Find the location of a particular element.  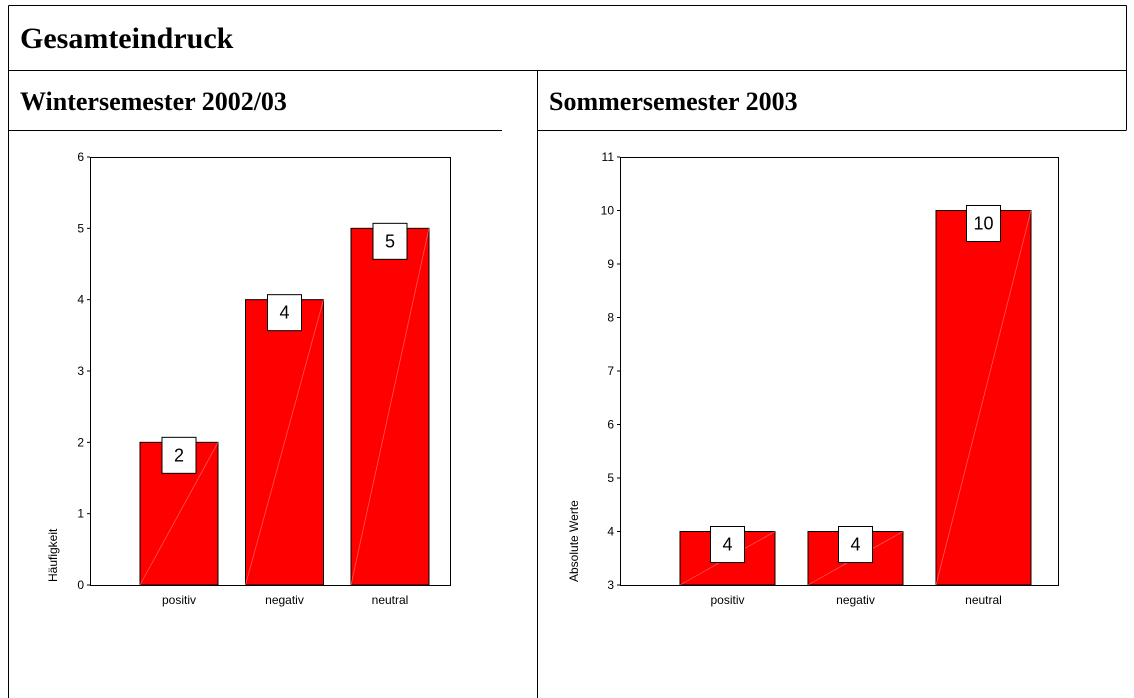

y-axis-label: Absolute Werte is located at coordinates (574, 541).